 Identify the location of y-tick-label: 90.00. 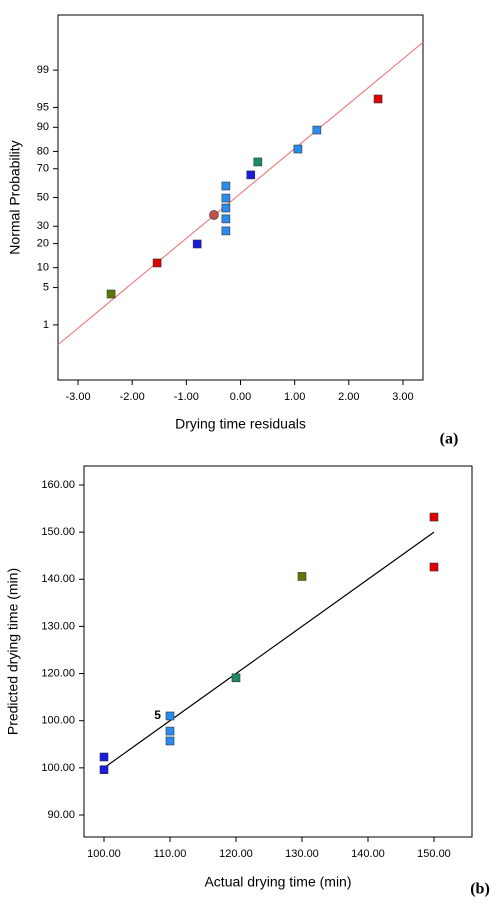
(61, 815).